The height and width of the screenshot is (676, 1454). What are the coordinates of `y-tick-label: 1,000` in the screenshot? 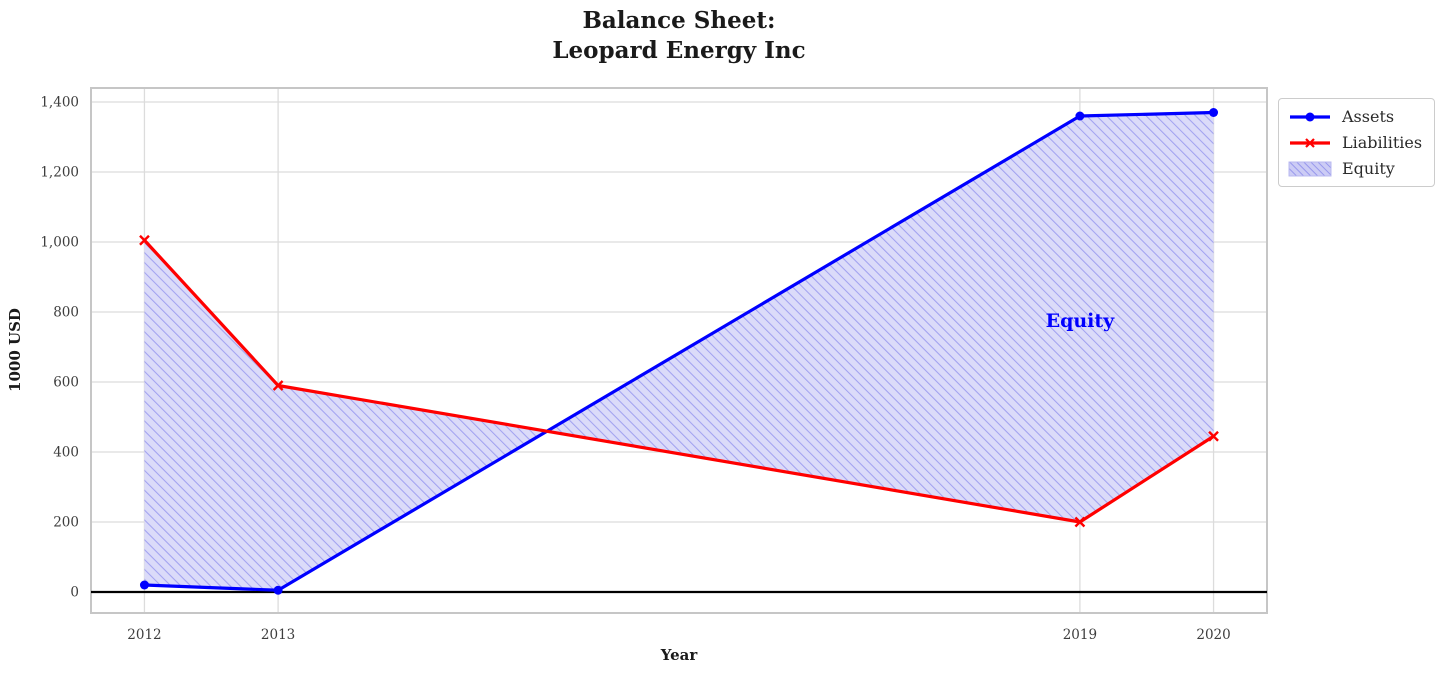 It's located at (59, 243).